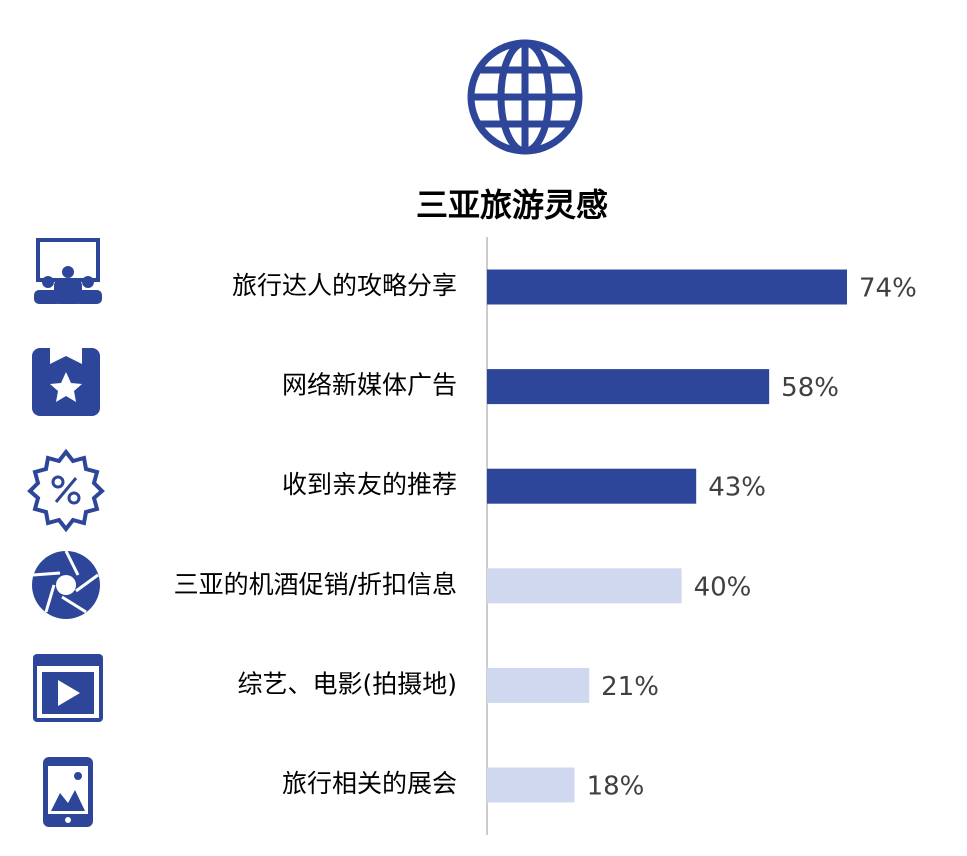 Image resolution: width=967 pixels, height=856 pixels. I want to click on category-label: 旅行达人的攻略分享, so click(344, 285).